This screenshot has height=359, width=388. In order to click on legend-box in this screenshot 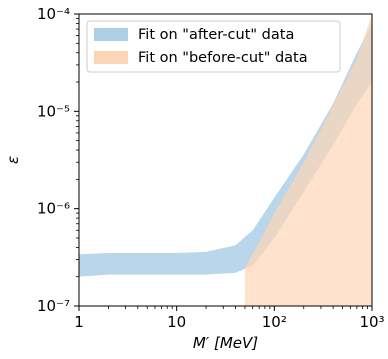, I will do `click(213, 46)`.